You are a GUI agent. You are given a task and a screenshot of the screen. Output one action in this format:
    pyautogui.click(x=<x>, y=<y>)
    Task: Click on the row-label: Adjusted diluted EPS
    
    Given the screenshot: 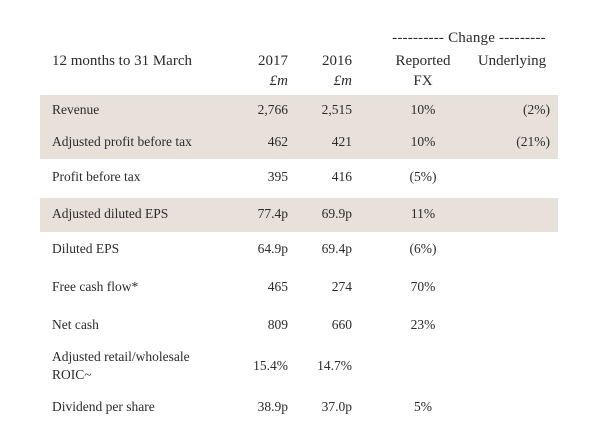 What is the action you would take?
    pyautogui.click(x=110, y=213)
    